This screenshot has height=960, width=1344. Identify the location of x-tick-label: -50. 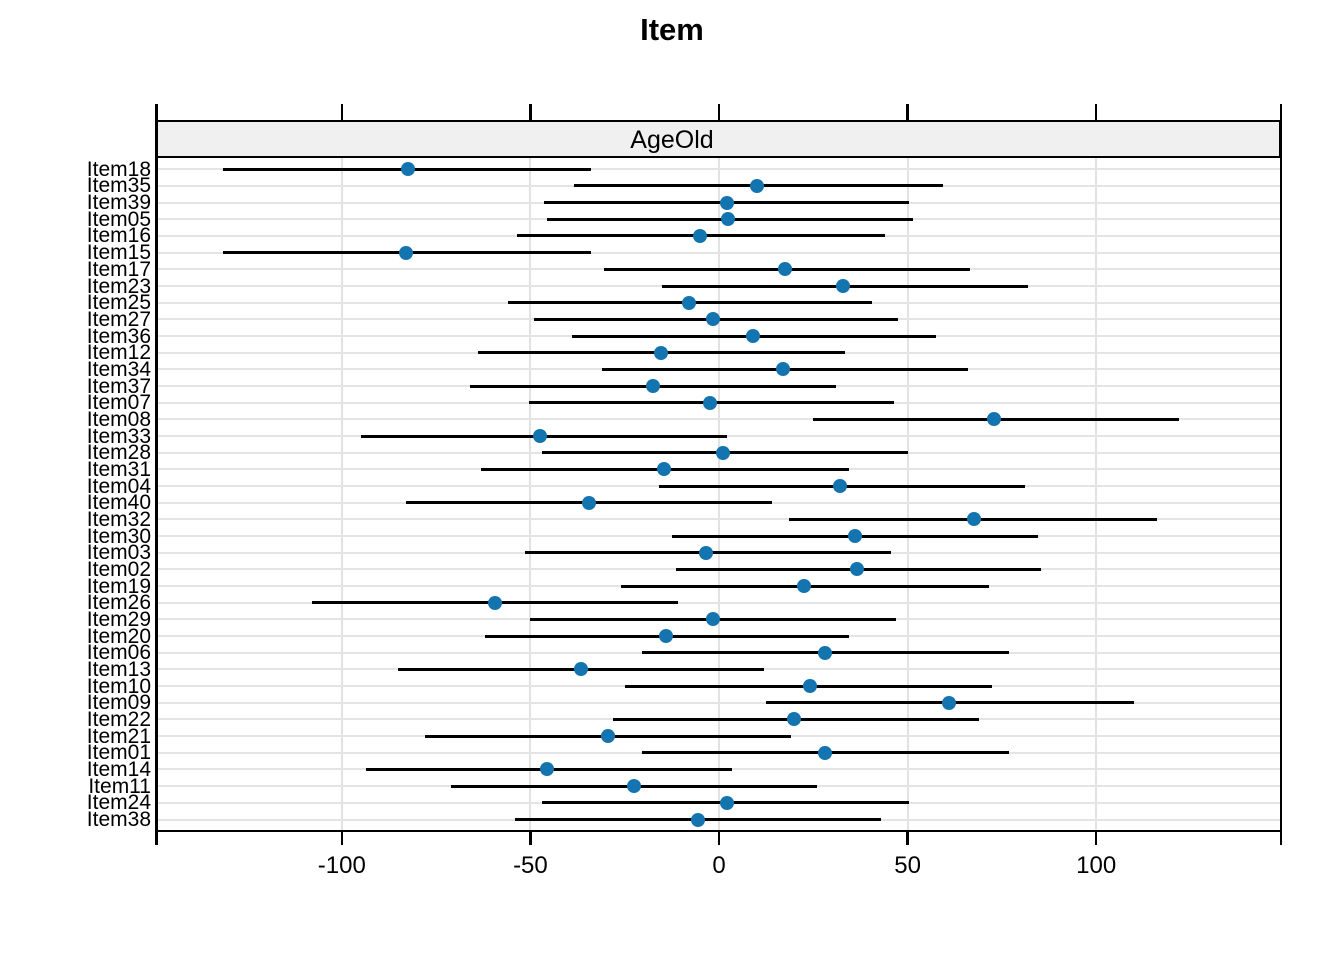
(530, 865).